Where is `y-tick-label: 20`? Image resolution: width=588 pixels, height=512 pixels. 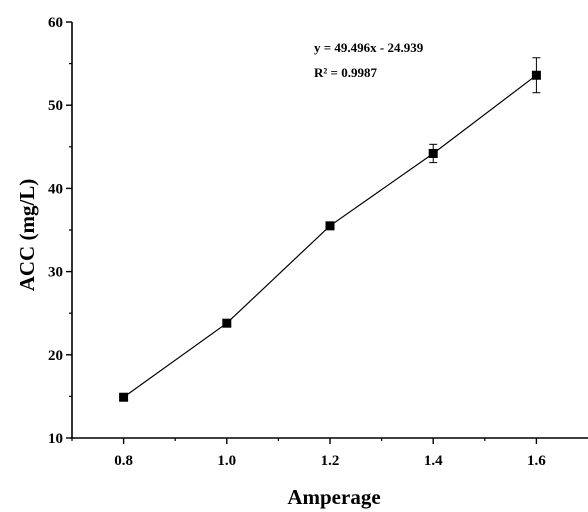
y-tick-label: 20 is located at coordinates (55, 356).